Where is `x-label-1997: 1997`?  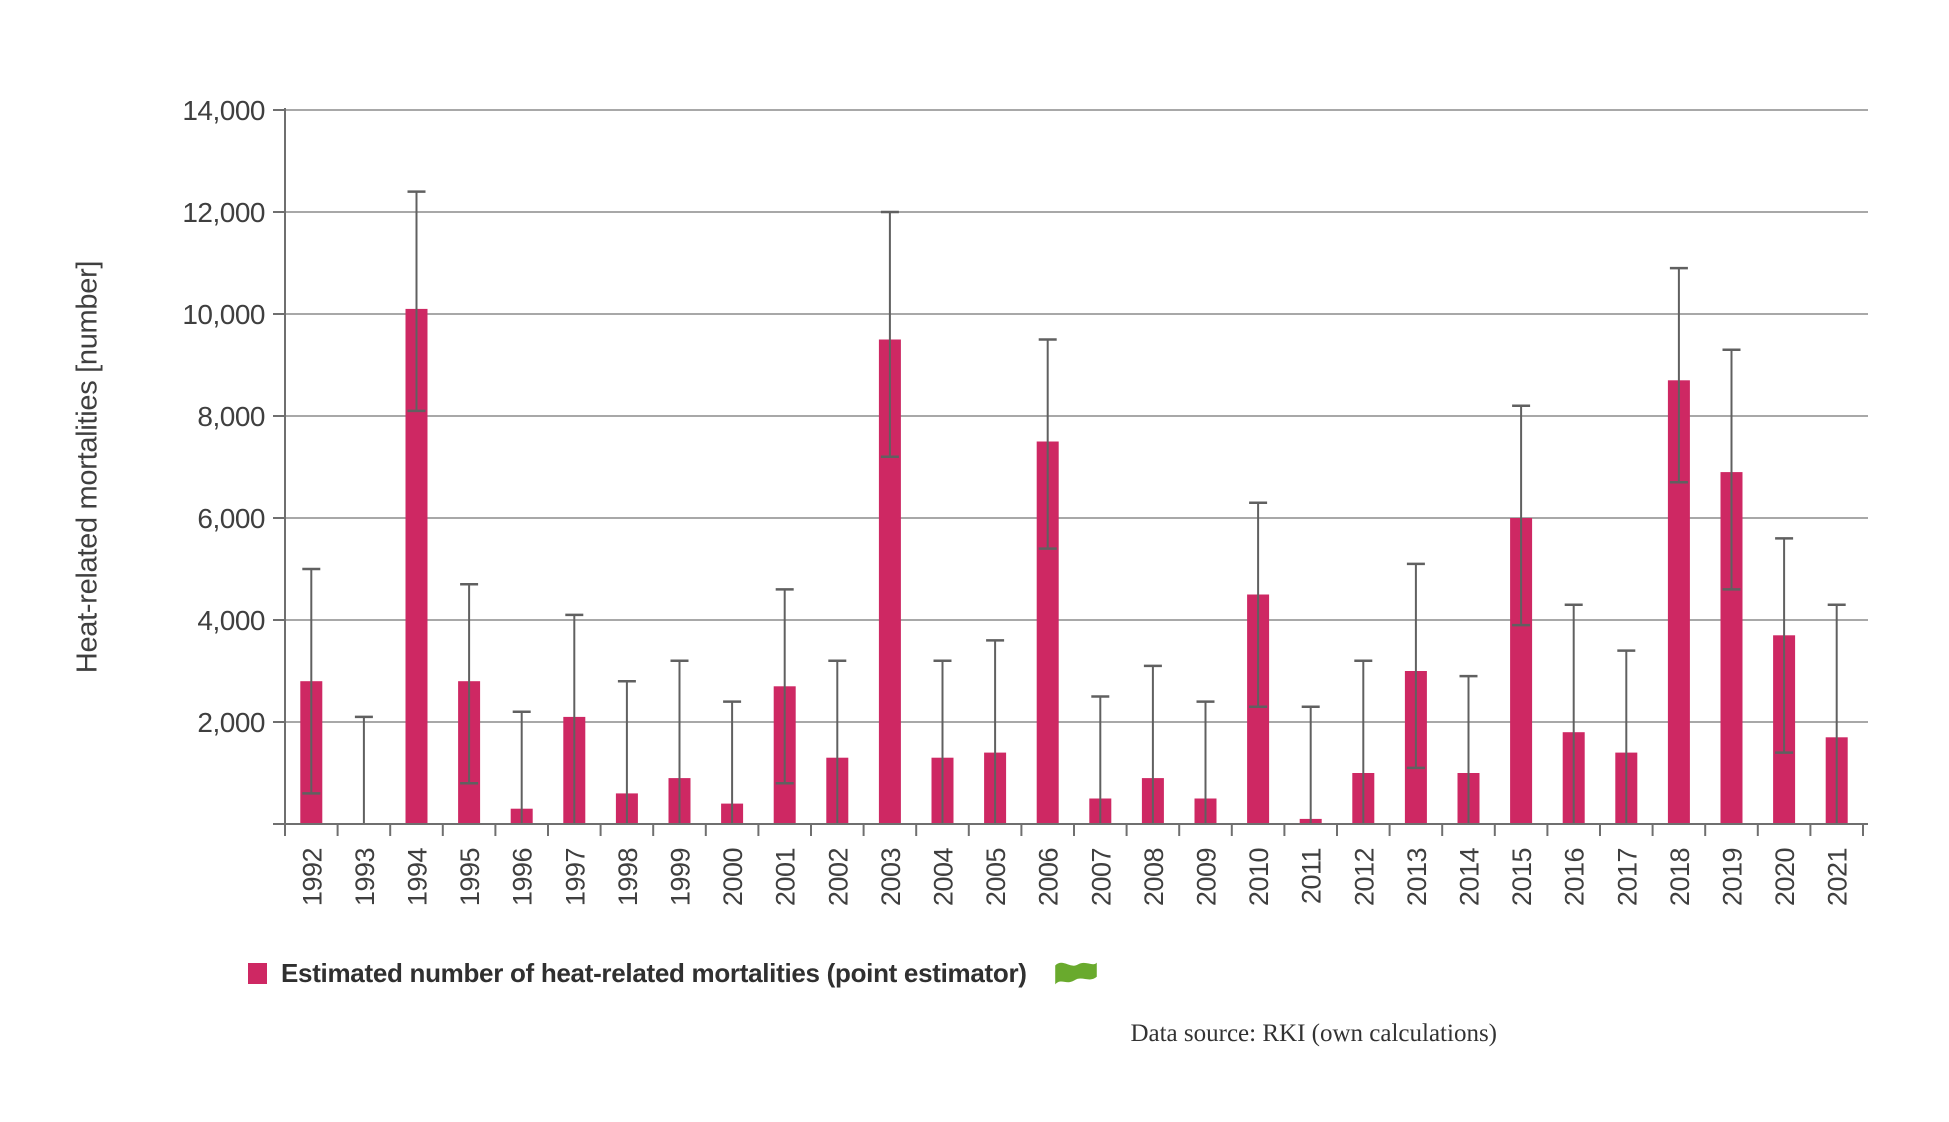 x-label-1997: 1997 is located at coordinates (575, 877).